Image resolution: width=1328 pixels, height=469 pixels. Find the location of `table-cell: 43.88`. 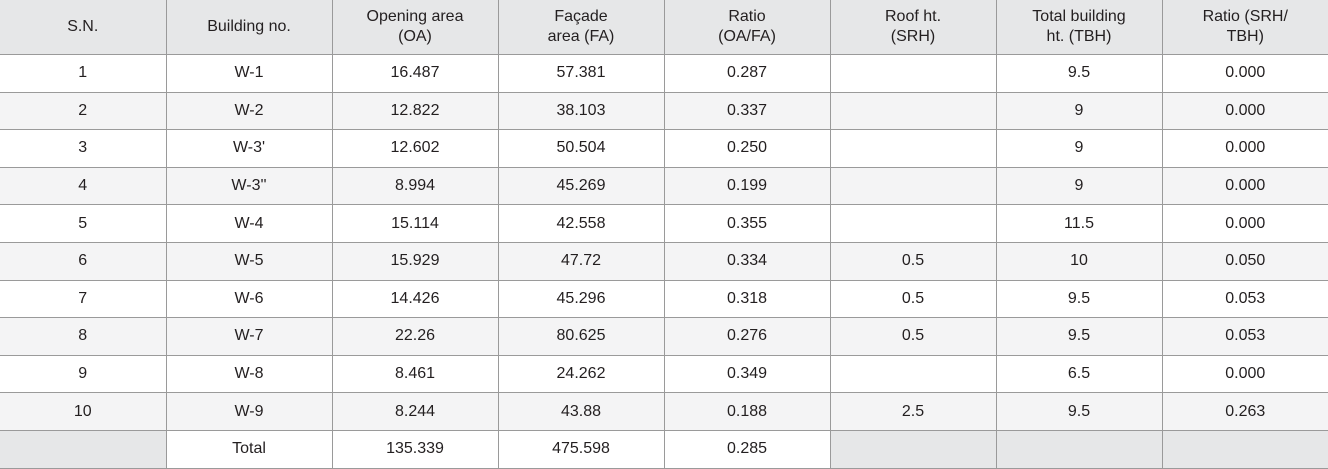

table-cell: 43.88 is located at coordinates (581, 411).